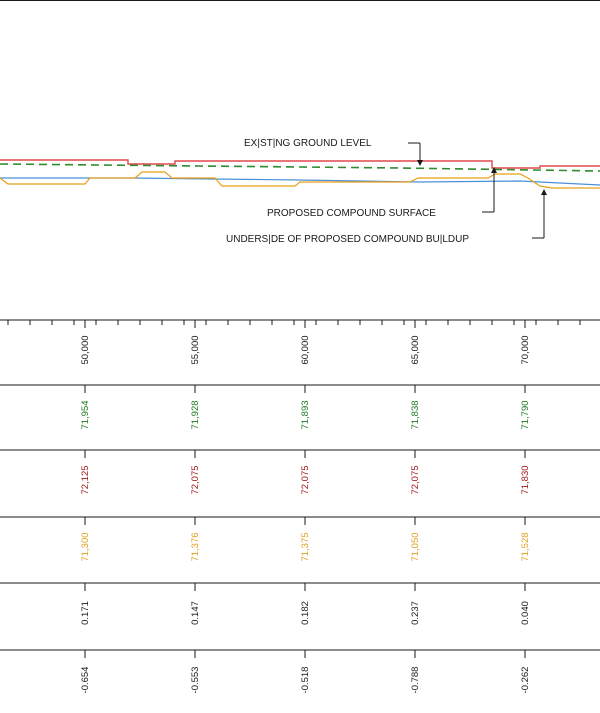 Image resolution: width=600 pixels, height=713 pixels. Describe the element at coordinates (415, 349) in the screenshot. I see `chainage-value: 65,000` at that location.